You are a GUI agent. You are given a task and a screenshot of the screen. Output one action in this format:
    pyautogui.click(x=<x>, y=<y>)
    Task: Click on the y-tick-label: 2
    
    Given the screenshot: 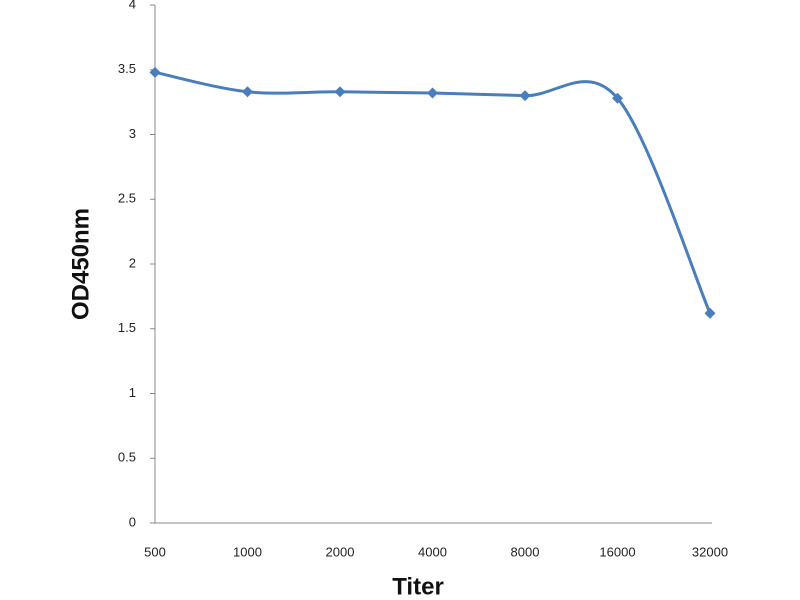 What is the action you would take?
    pyautogui.click(x=132, y=262)
    